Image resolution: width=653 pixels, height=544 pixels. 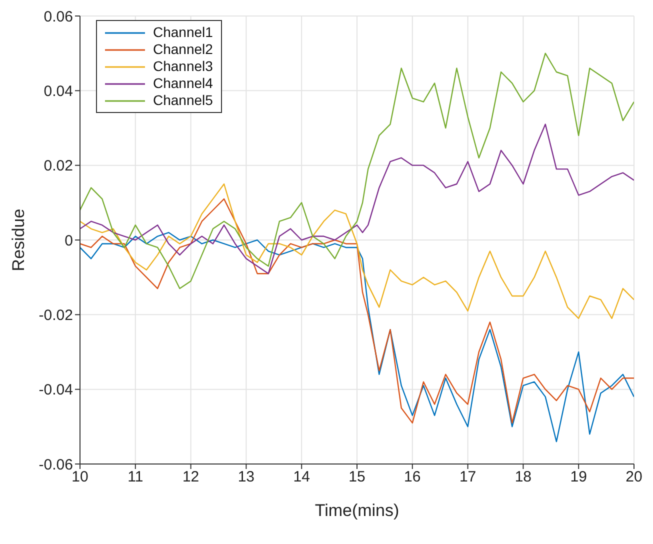 What do you see at coordinates (58, 91) in the screenshot?
I see `y-tick-label: 0.04` at bounding box center [58, 91].